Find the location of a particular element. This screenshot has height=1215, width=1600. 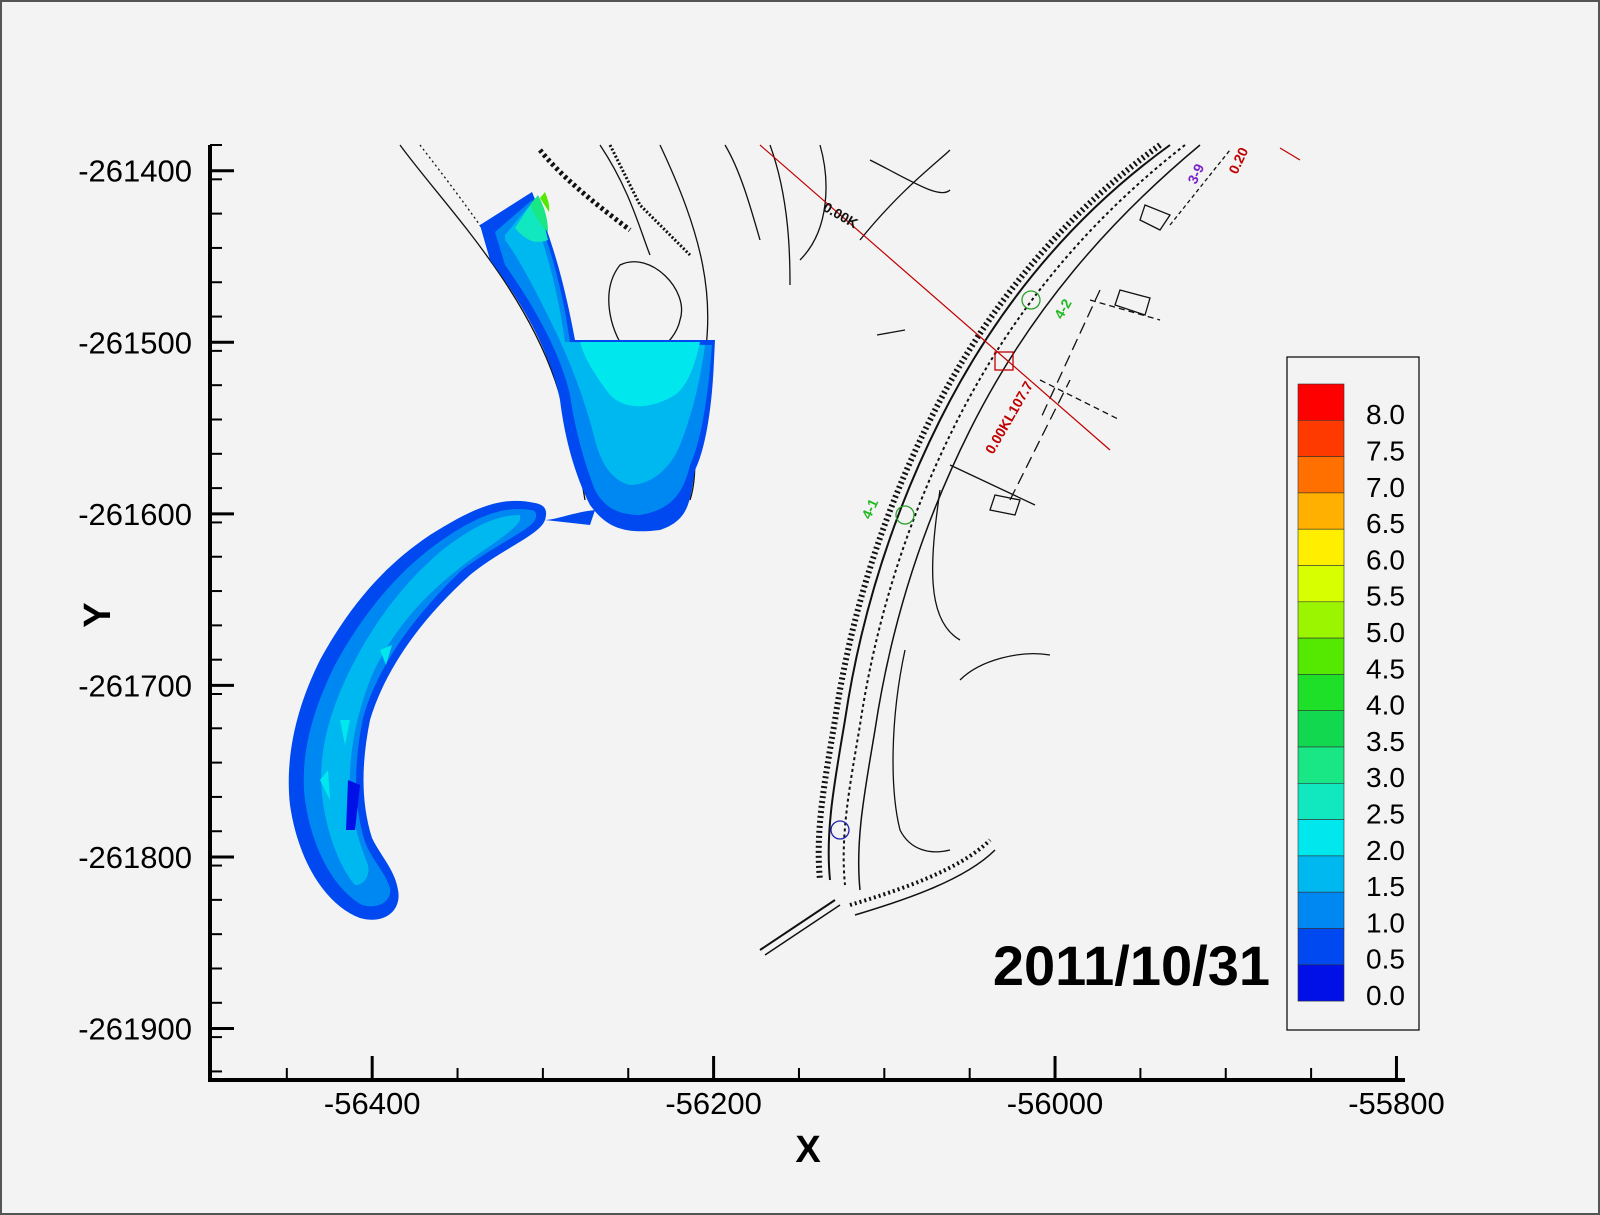

legend-label: 8.0 is located at coordinates (1385, 414).